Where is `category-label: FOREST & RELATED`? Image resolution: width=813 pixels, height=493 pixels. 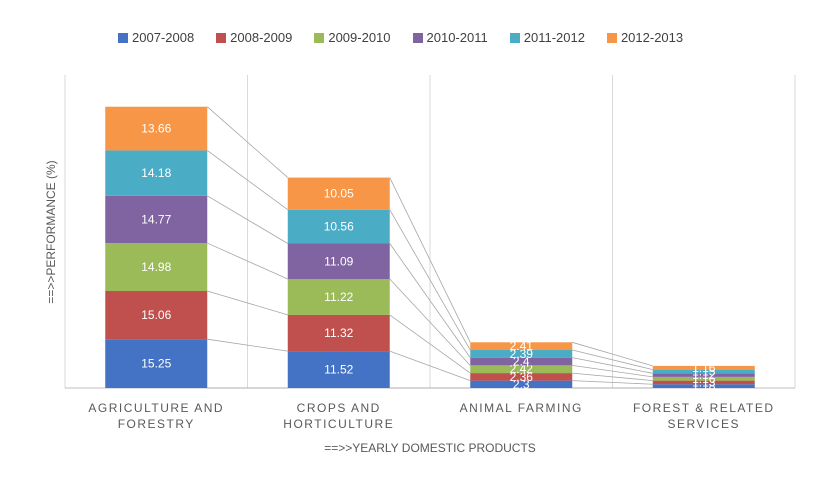
category-label: FOREST & RELATED is located at coordinates (704, 408).